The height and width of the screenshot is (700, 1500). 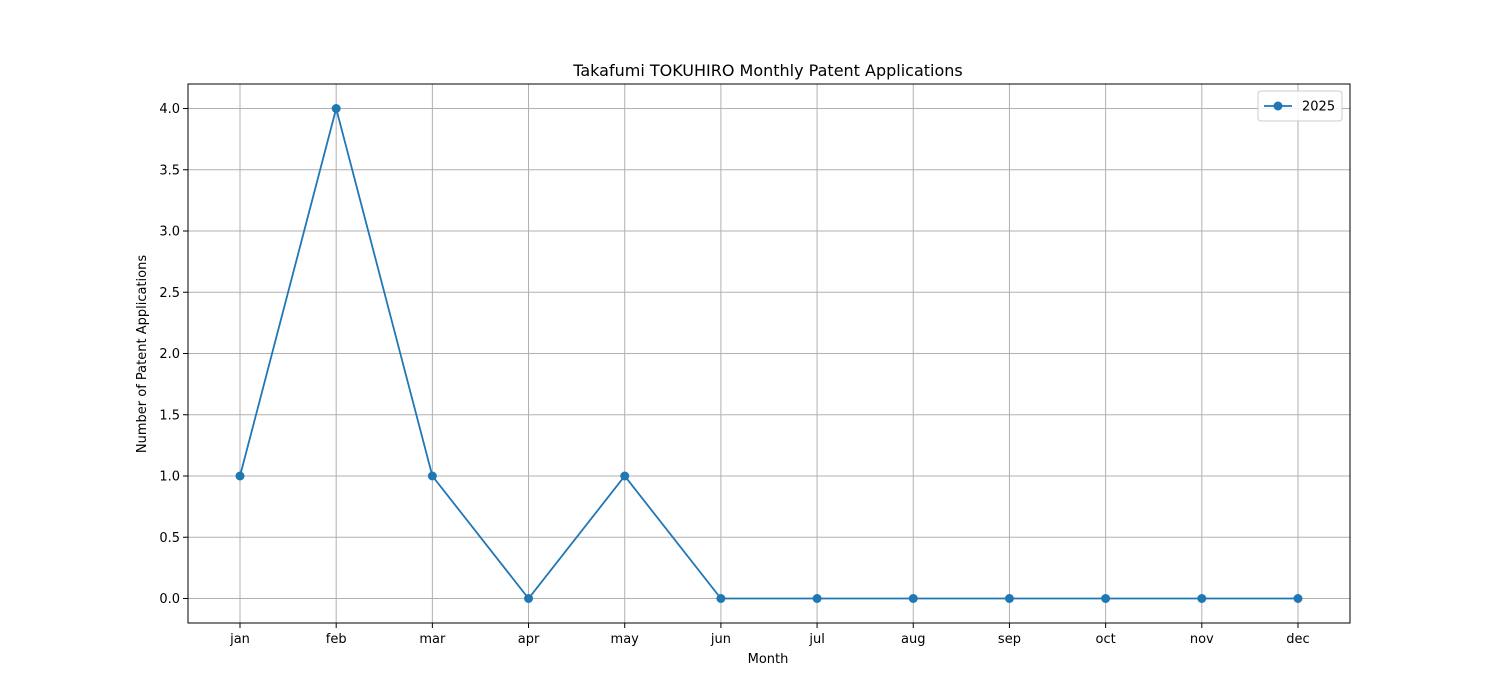 What do you see at coordinates (816, 639) in the screenshot?
I see `x-tick-label: jul` at bounding box center [816, 639].